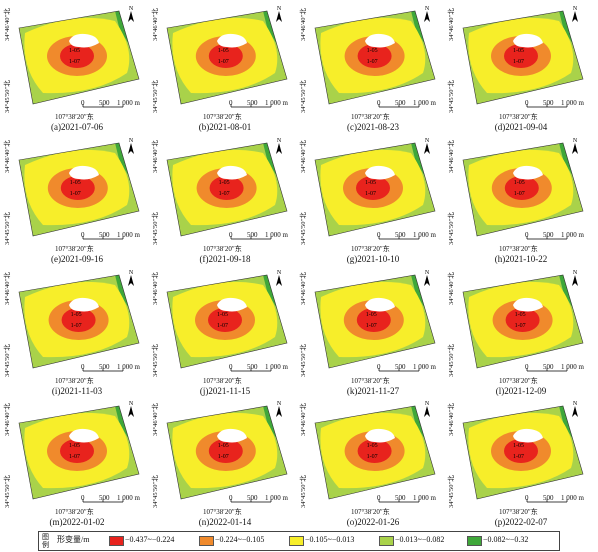  I want to click on panel-caption: (g)2021-10-10, so click(373, 258).